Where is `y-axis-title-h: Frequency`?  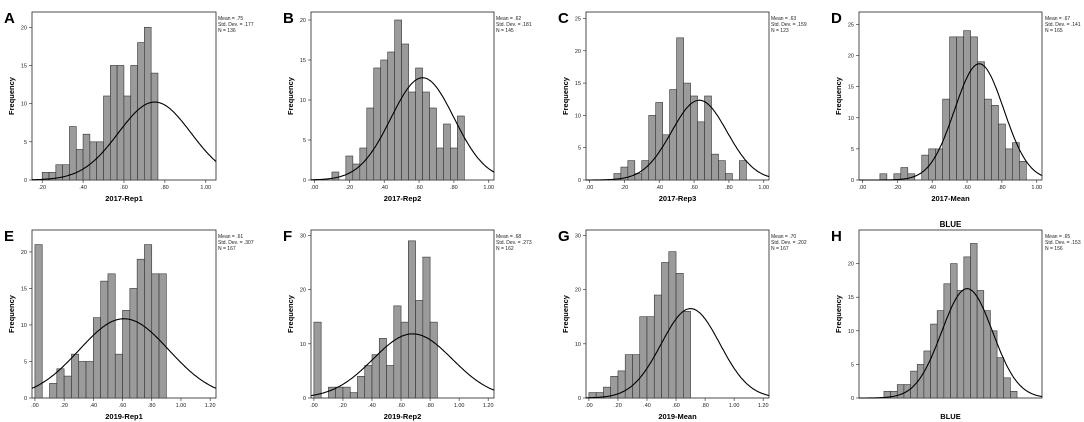 y-axis-title-h: Frequency is located at coordinates (838, 313).